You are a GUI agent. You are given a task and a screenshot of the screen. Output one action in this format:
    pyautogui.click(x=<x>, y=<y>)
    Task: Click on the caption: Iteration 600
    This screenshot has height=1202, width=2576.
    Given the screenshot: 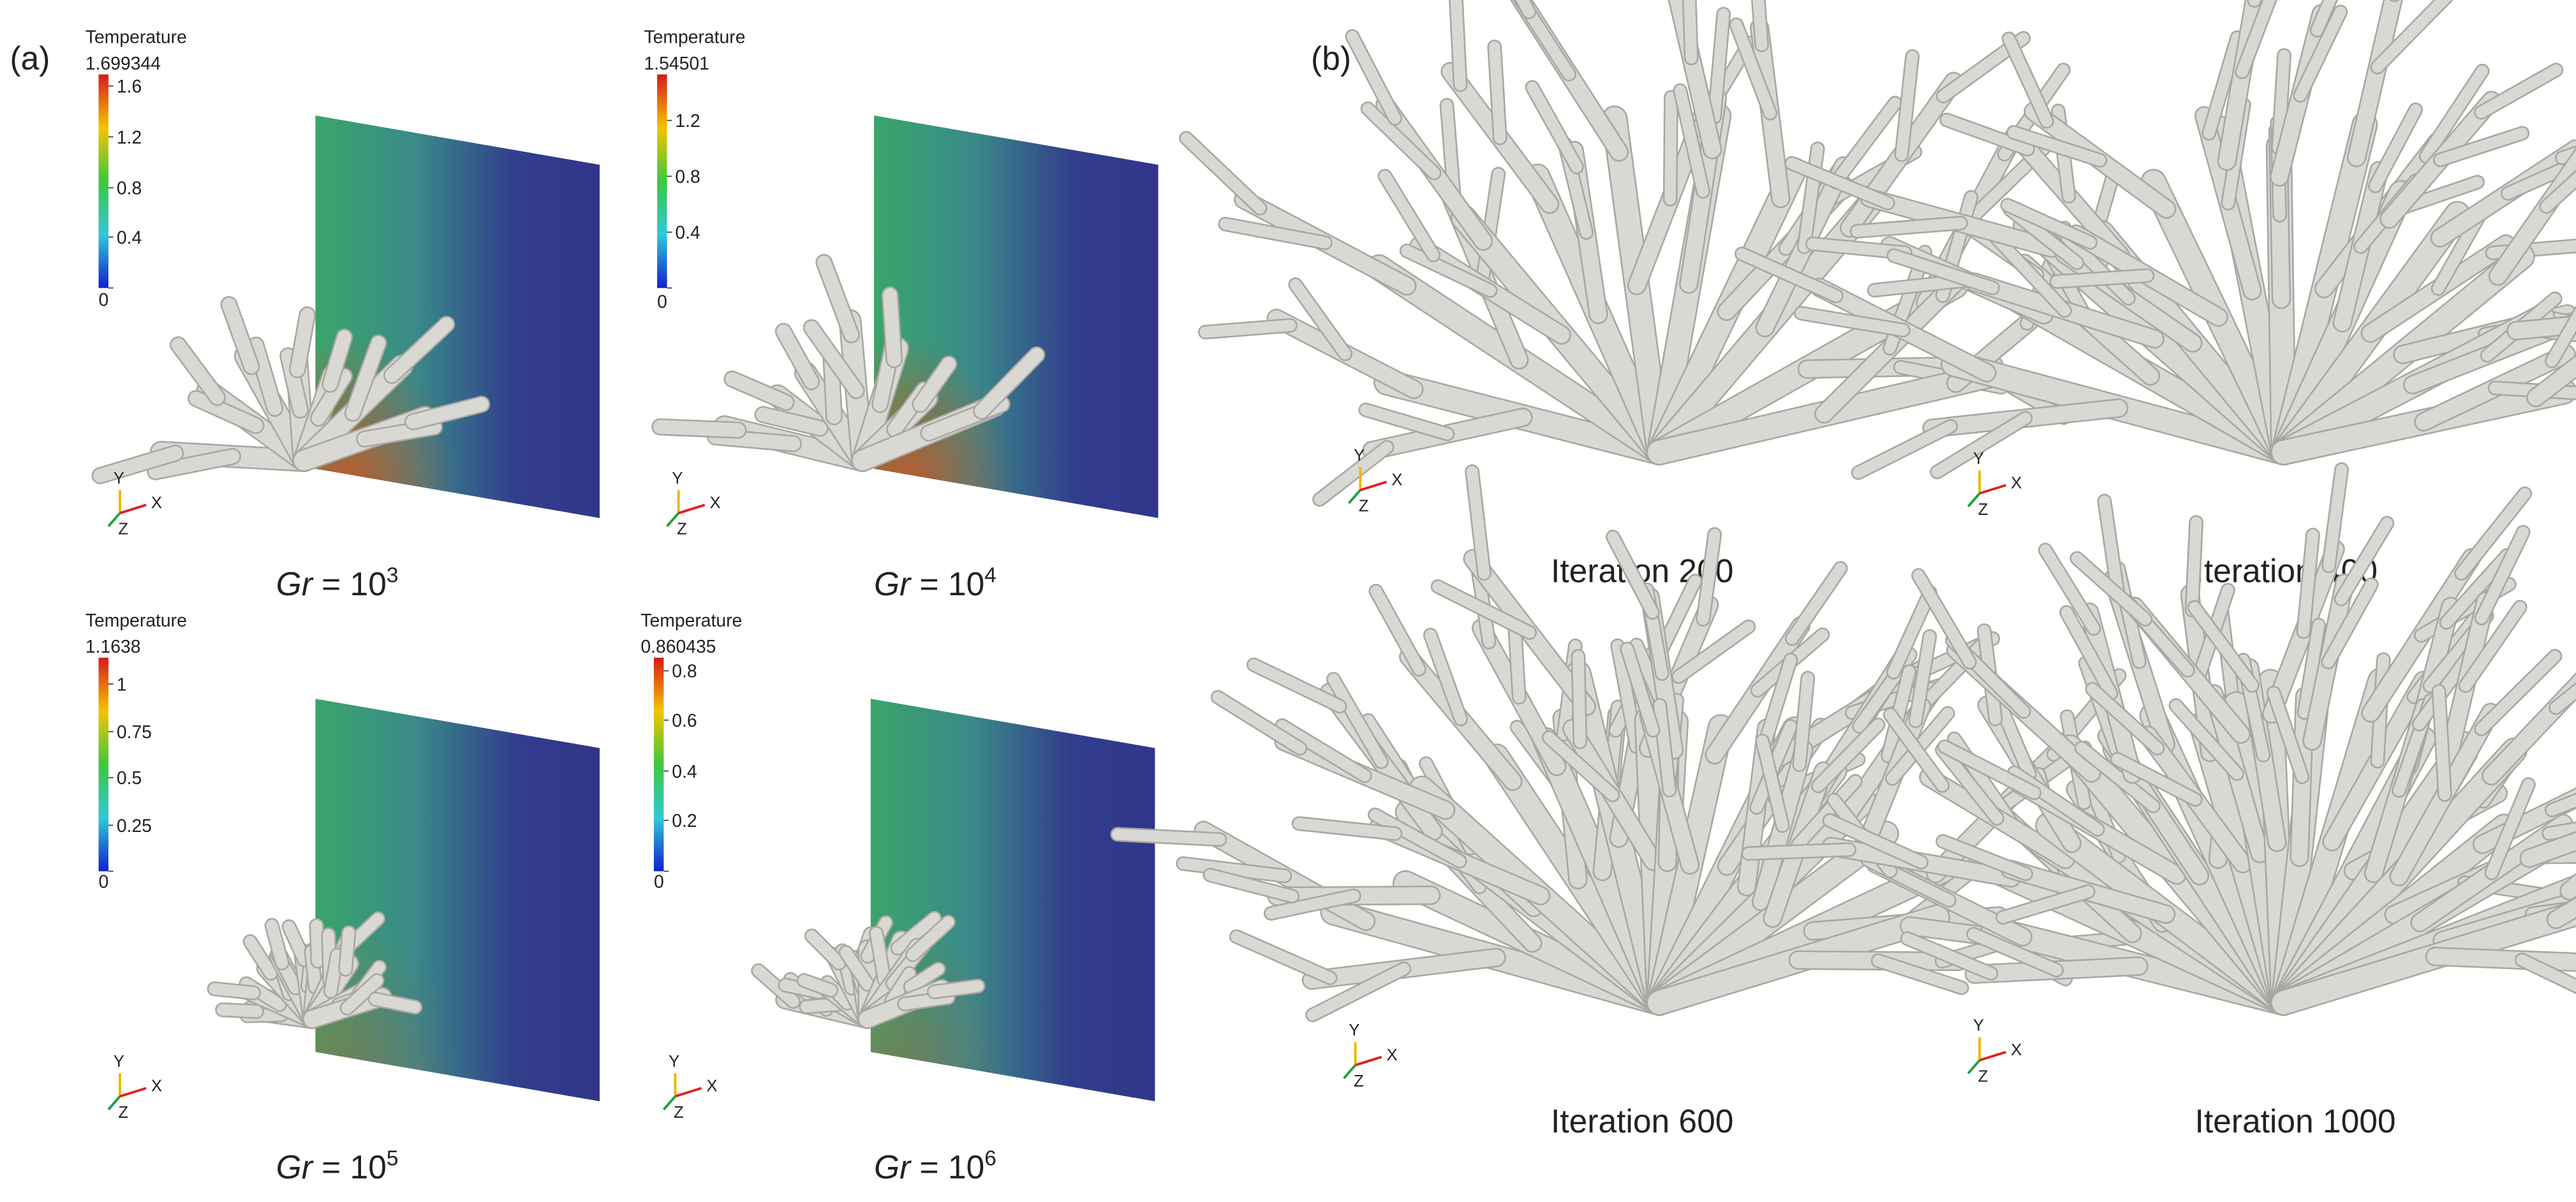 What is the action you would take?
    pyautogui.click(x=1642, y=1120)
    